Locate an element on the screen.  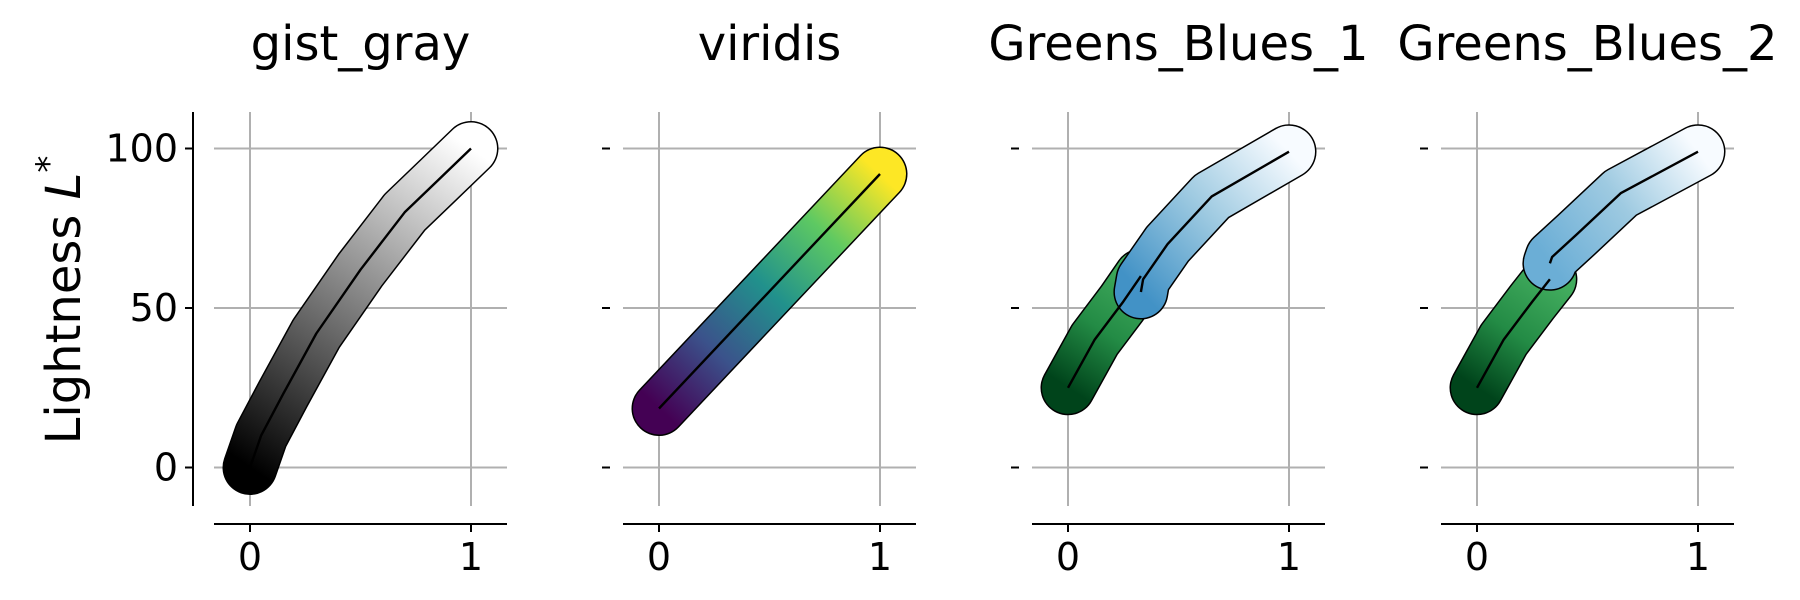
panel-title: Greens_Blues_2 is located at coordinates (1587, 44).